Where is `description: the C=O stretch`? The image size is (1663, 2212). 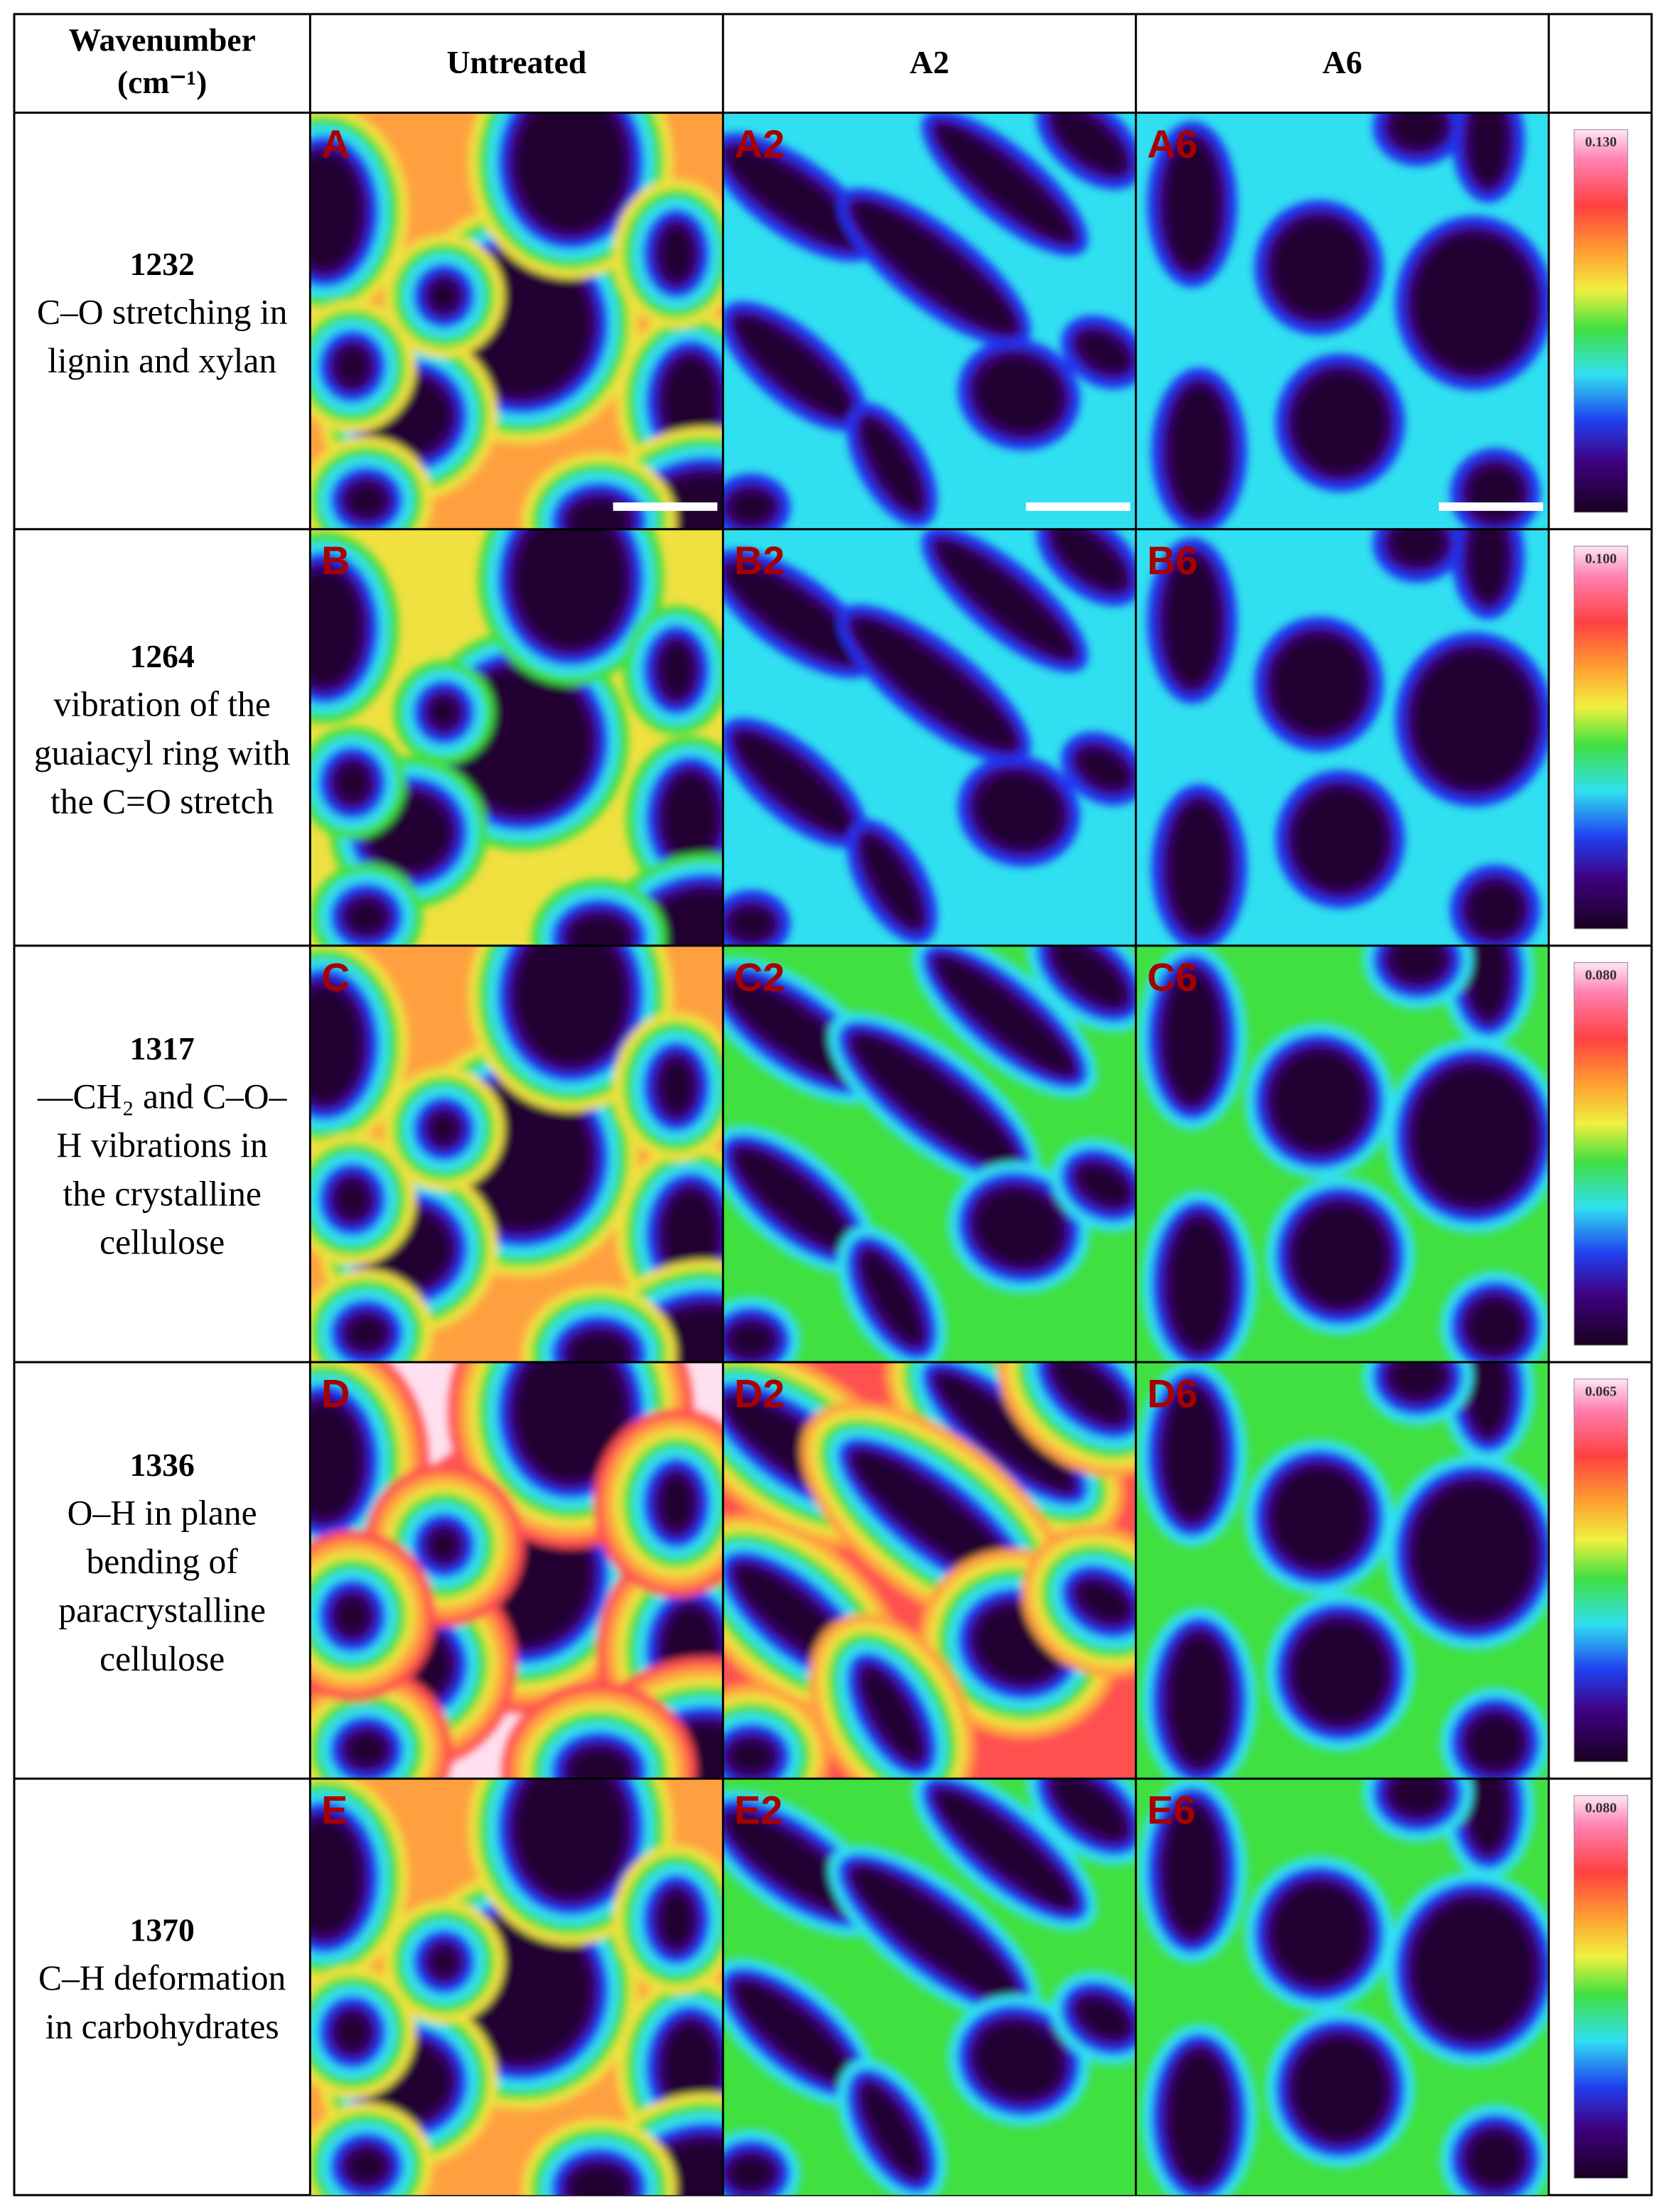
description: the C=O stretch is located at coordinates (162, 801).